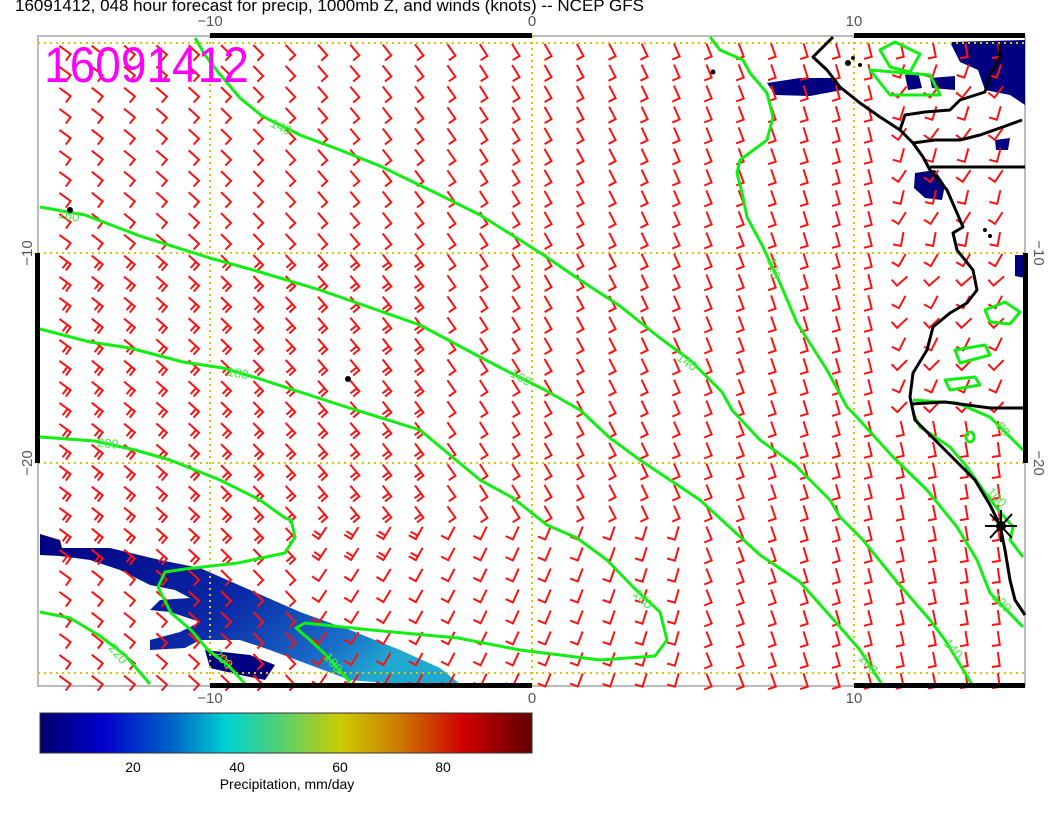 Image resolution: width=1056 pixels, height=816 pixels. I want to click on x-tick-top: −10, so click(209, 21).